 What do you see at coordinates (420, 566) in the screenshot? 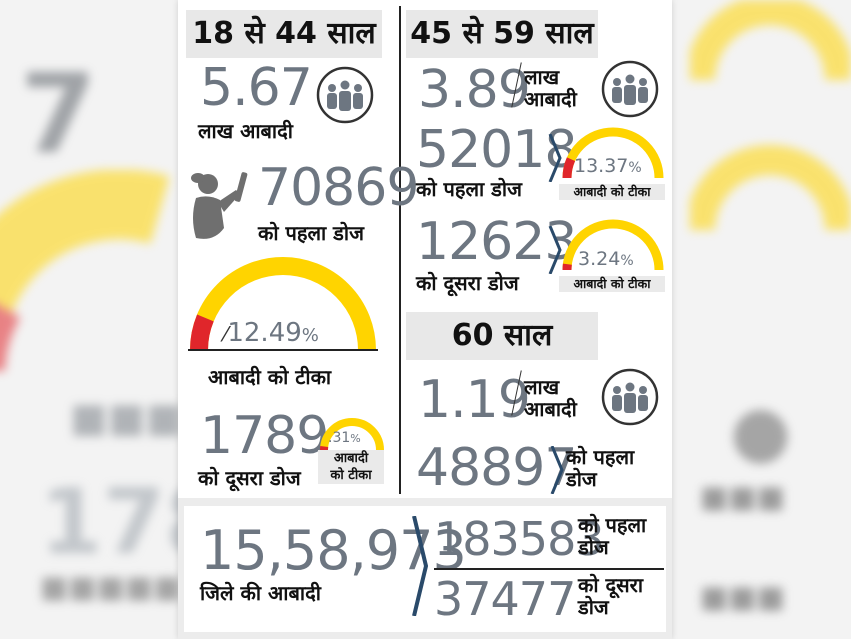
I see `district-arrow-icon` at bounding box center [420, 566].